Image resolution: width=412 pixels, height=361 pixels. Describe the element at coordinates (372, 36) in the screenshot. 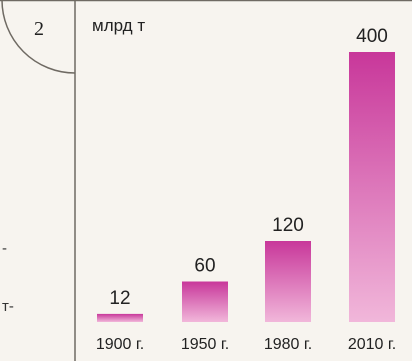

I see `value-label: 400` at that location.